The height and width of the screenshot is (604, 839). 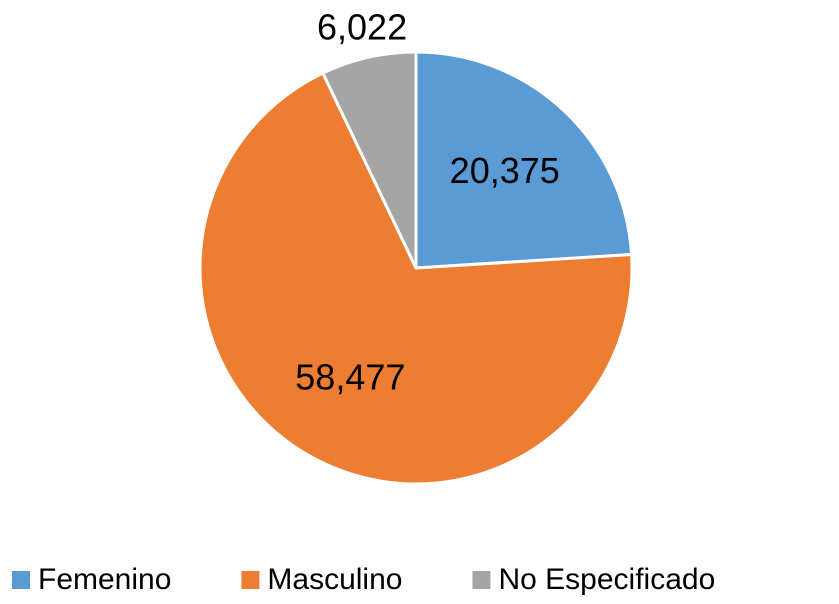 I want to click on data-label: 6,022, so click(x=362, y=27).